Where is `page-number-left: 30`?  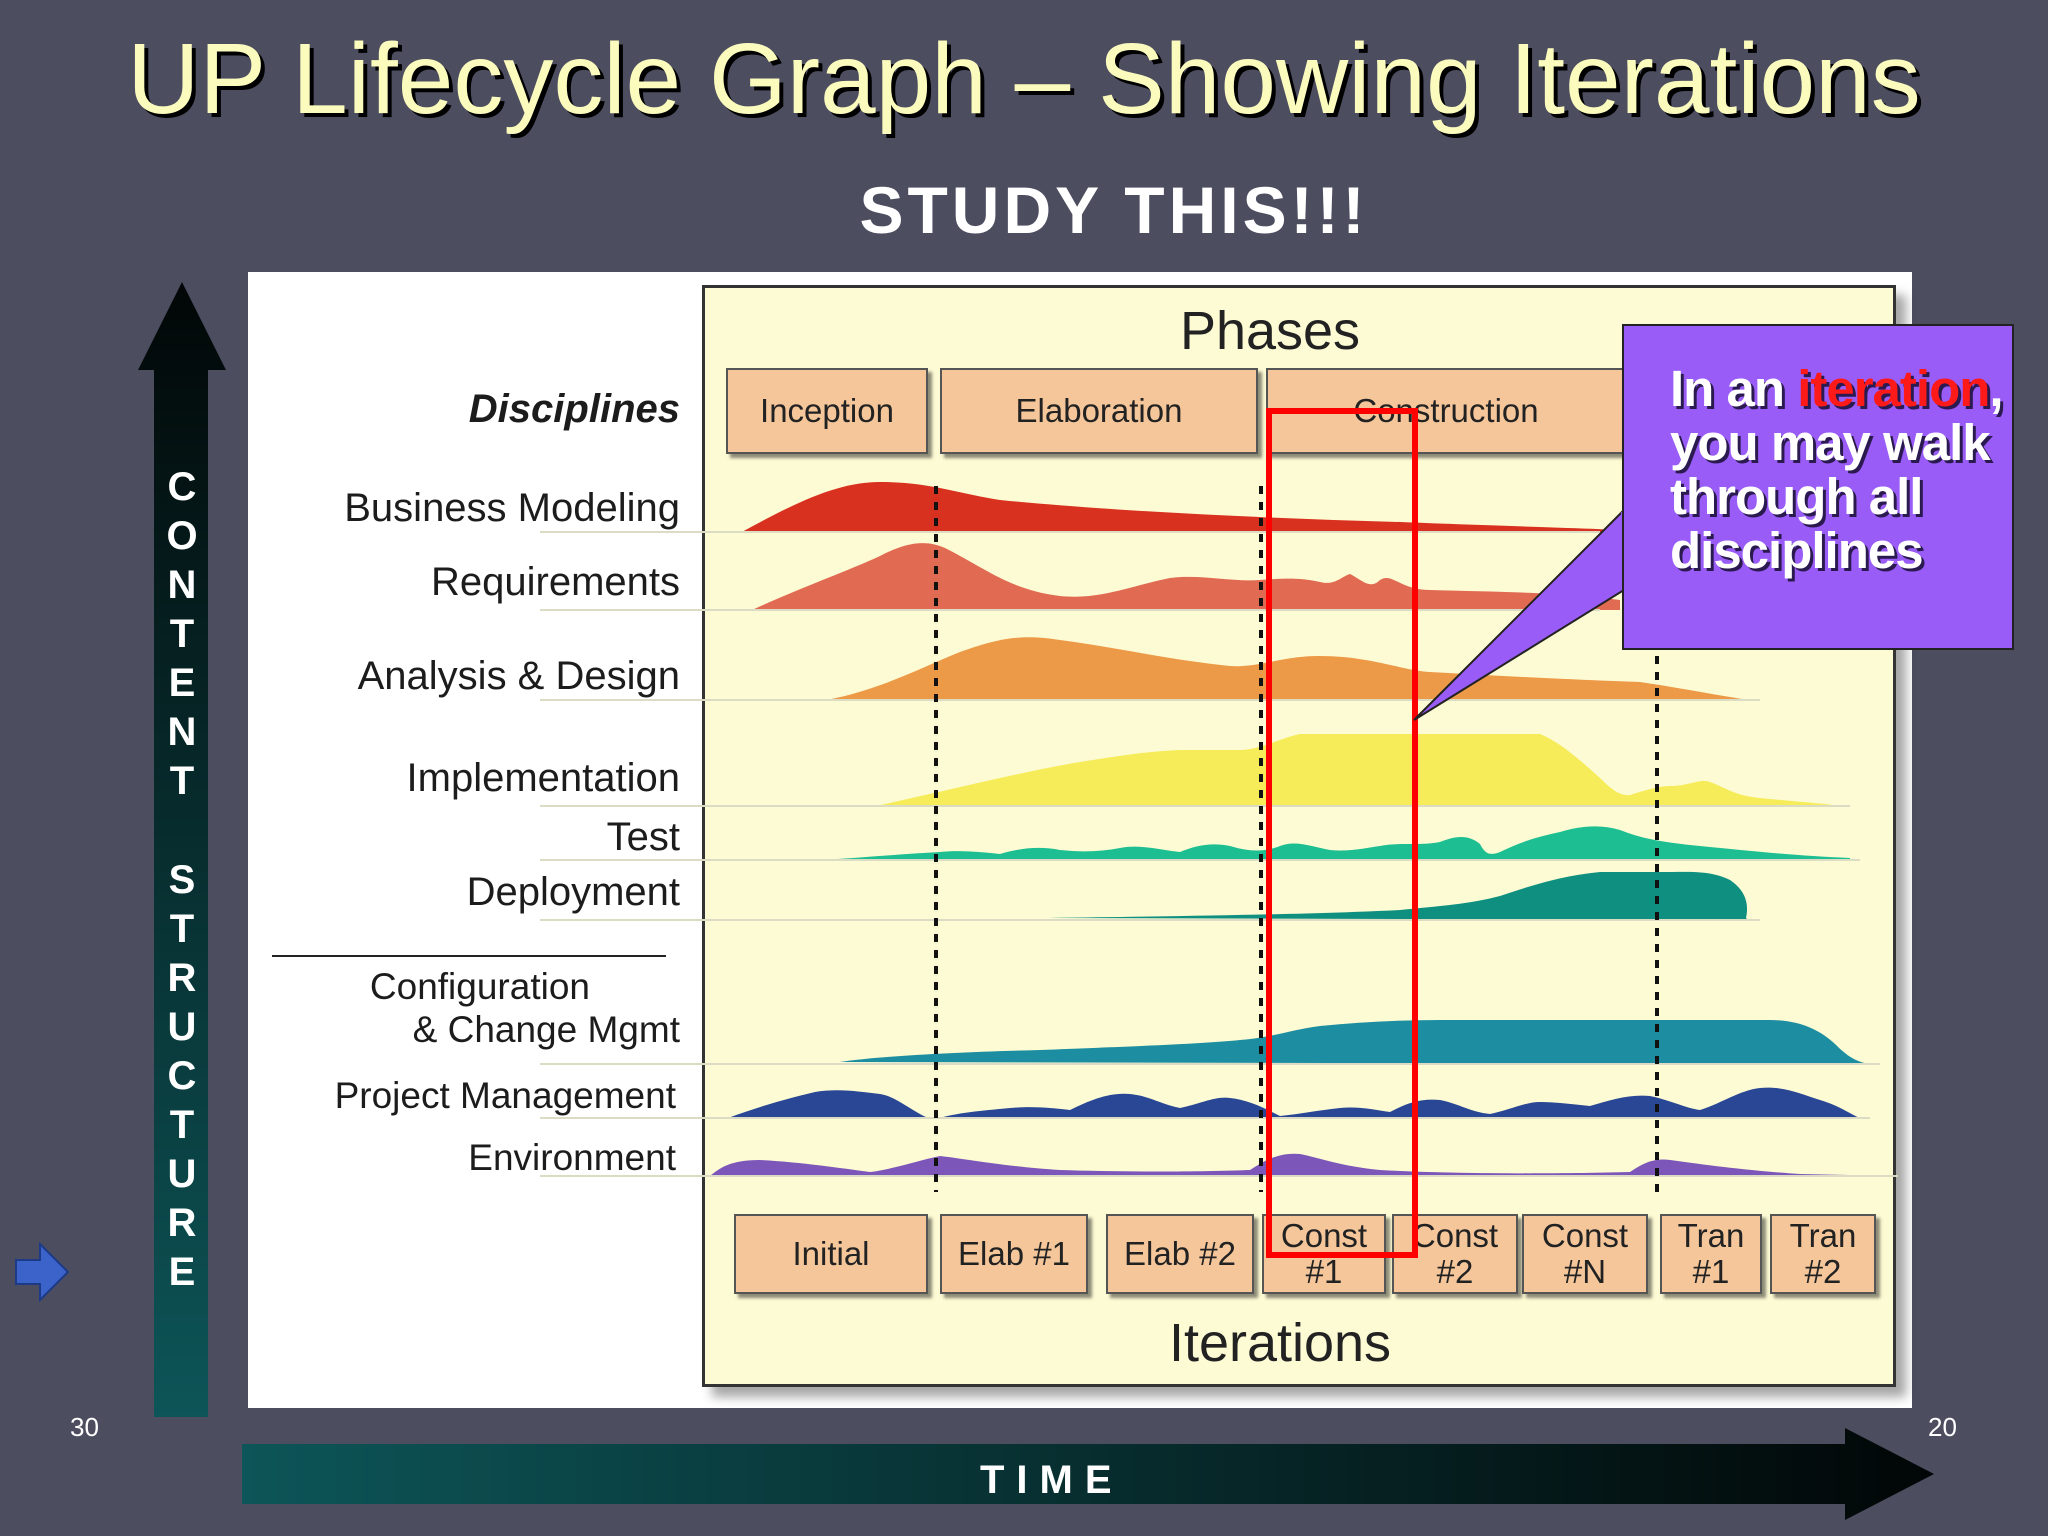
page-number-left: 30 is located at coordinates (84, 1427).